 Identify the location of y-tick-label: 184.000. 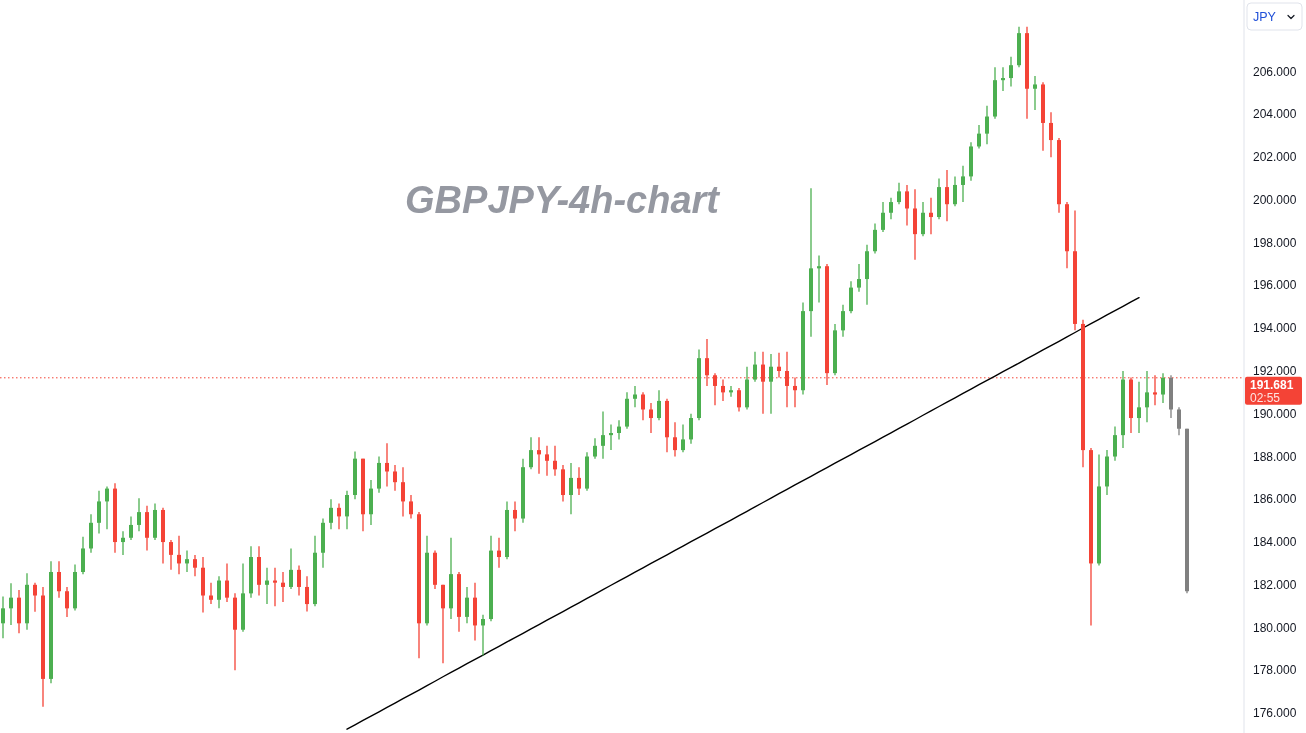
(1275, 542).